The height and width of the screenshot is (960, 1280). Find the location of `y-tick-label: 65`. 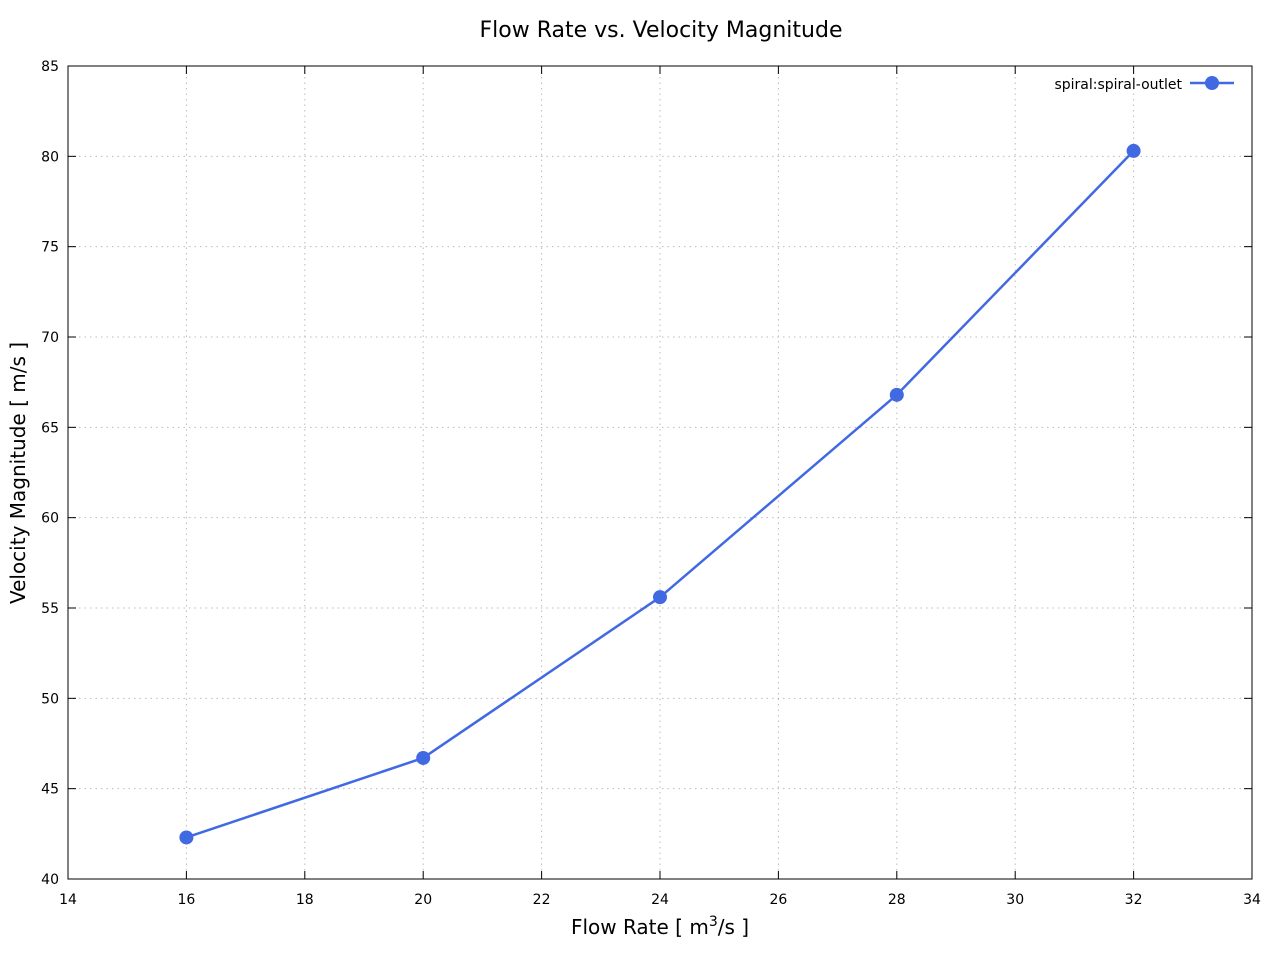

y-tick-label: 65 is located at coordinates (50, 428).